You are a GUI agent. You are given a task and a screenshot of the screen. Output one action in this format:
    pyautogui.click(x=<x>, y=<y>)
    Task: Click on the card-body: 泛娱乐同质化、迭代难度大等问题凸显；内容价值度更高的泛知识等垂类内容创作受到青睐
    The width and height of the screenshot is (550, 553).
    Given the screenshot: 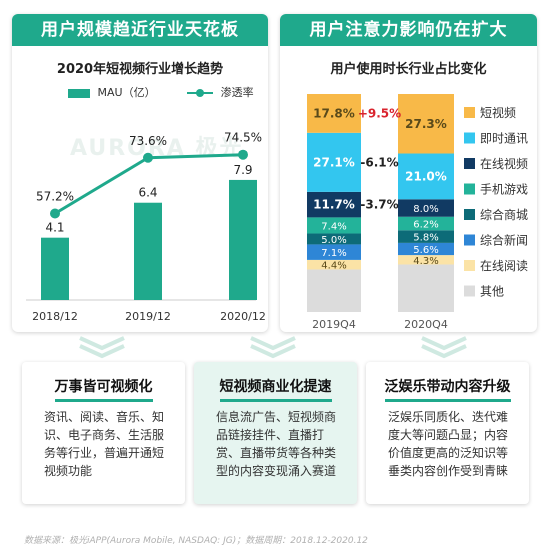 What is the action you would take?
    pyautogui.click(x=448, y=444)
    